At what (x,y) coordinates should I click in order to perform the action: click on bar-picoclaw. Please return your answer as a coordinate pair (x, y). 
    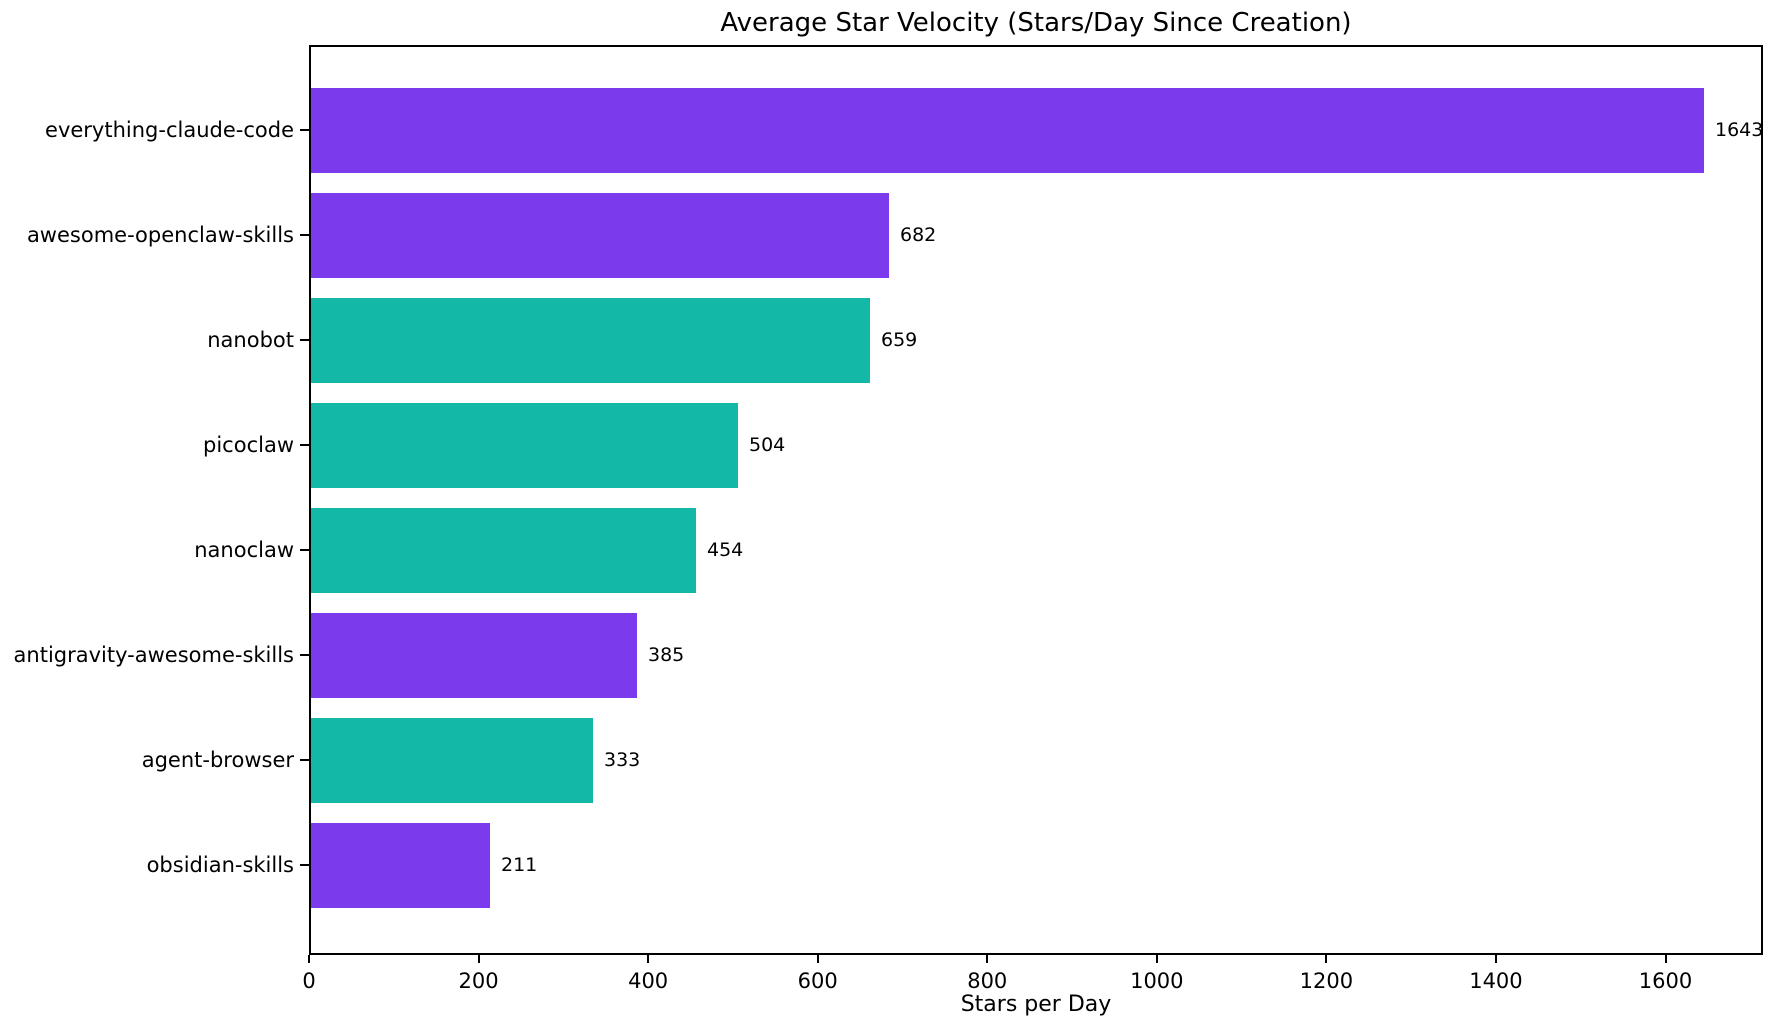
    Looking at the image, I should click on (524, 445).